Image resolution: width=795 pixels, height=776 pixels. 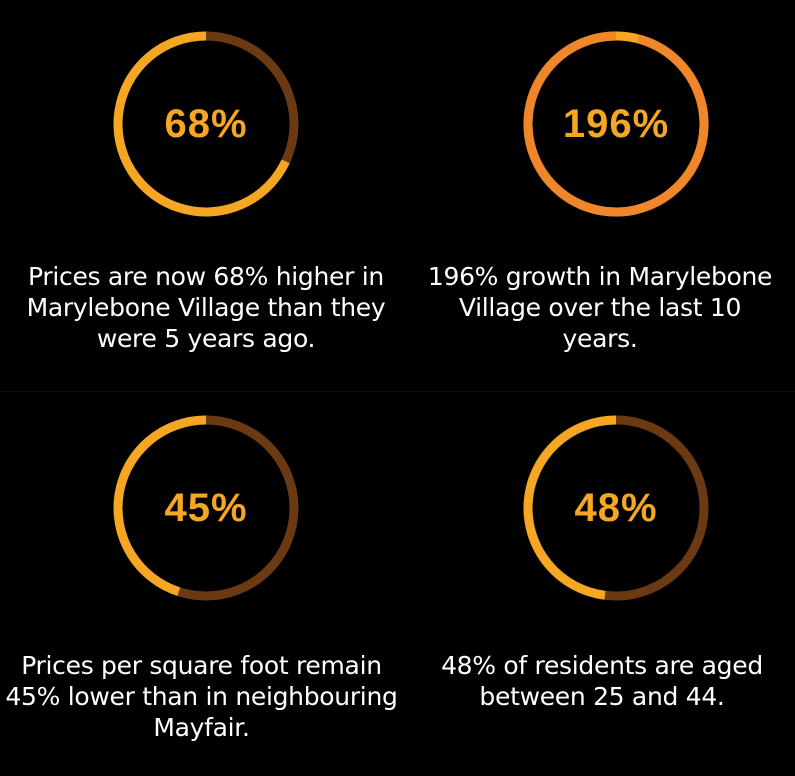 What do you see at coordinates (397, 391) in the screenshot?
I see `row-divider` at bounding box center [397, 391].